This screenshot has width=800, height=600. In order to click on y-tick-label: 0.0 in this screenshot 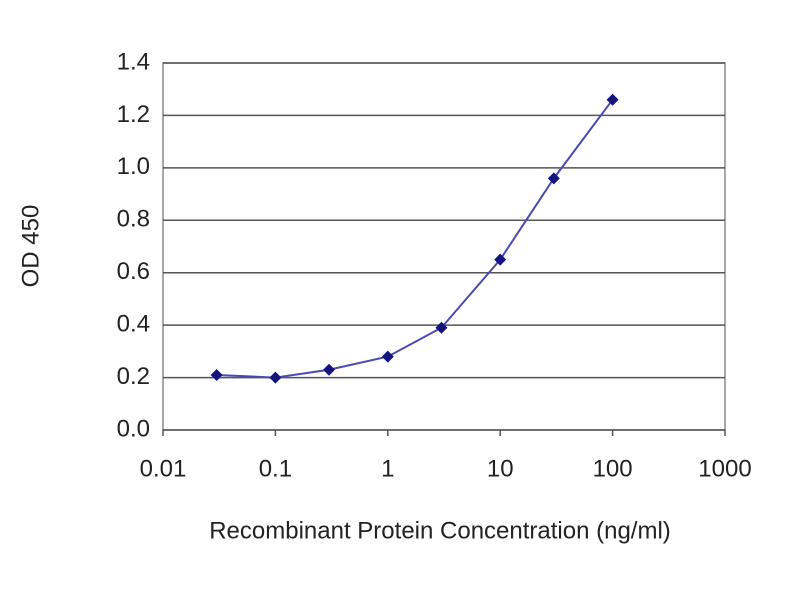, I will do `click(133, 428)`.